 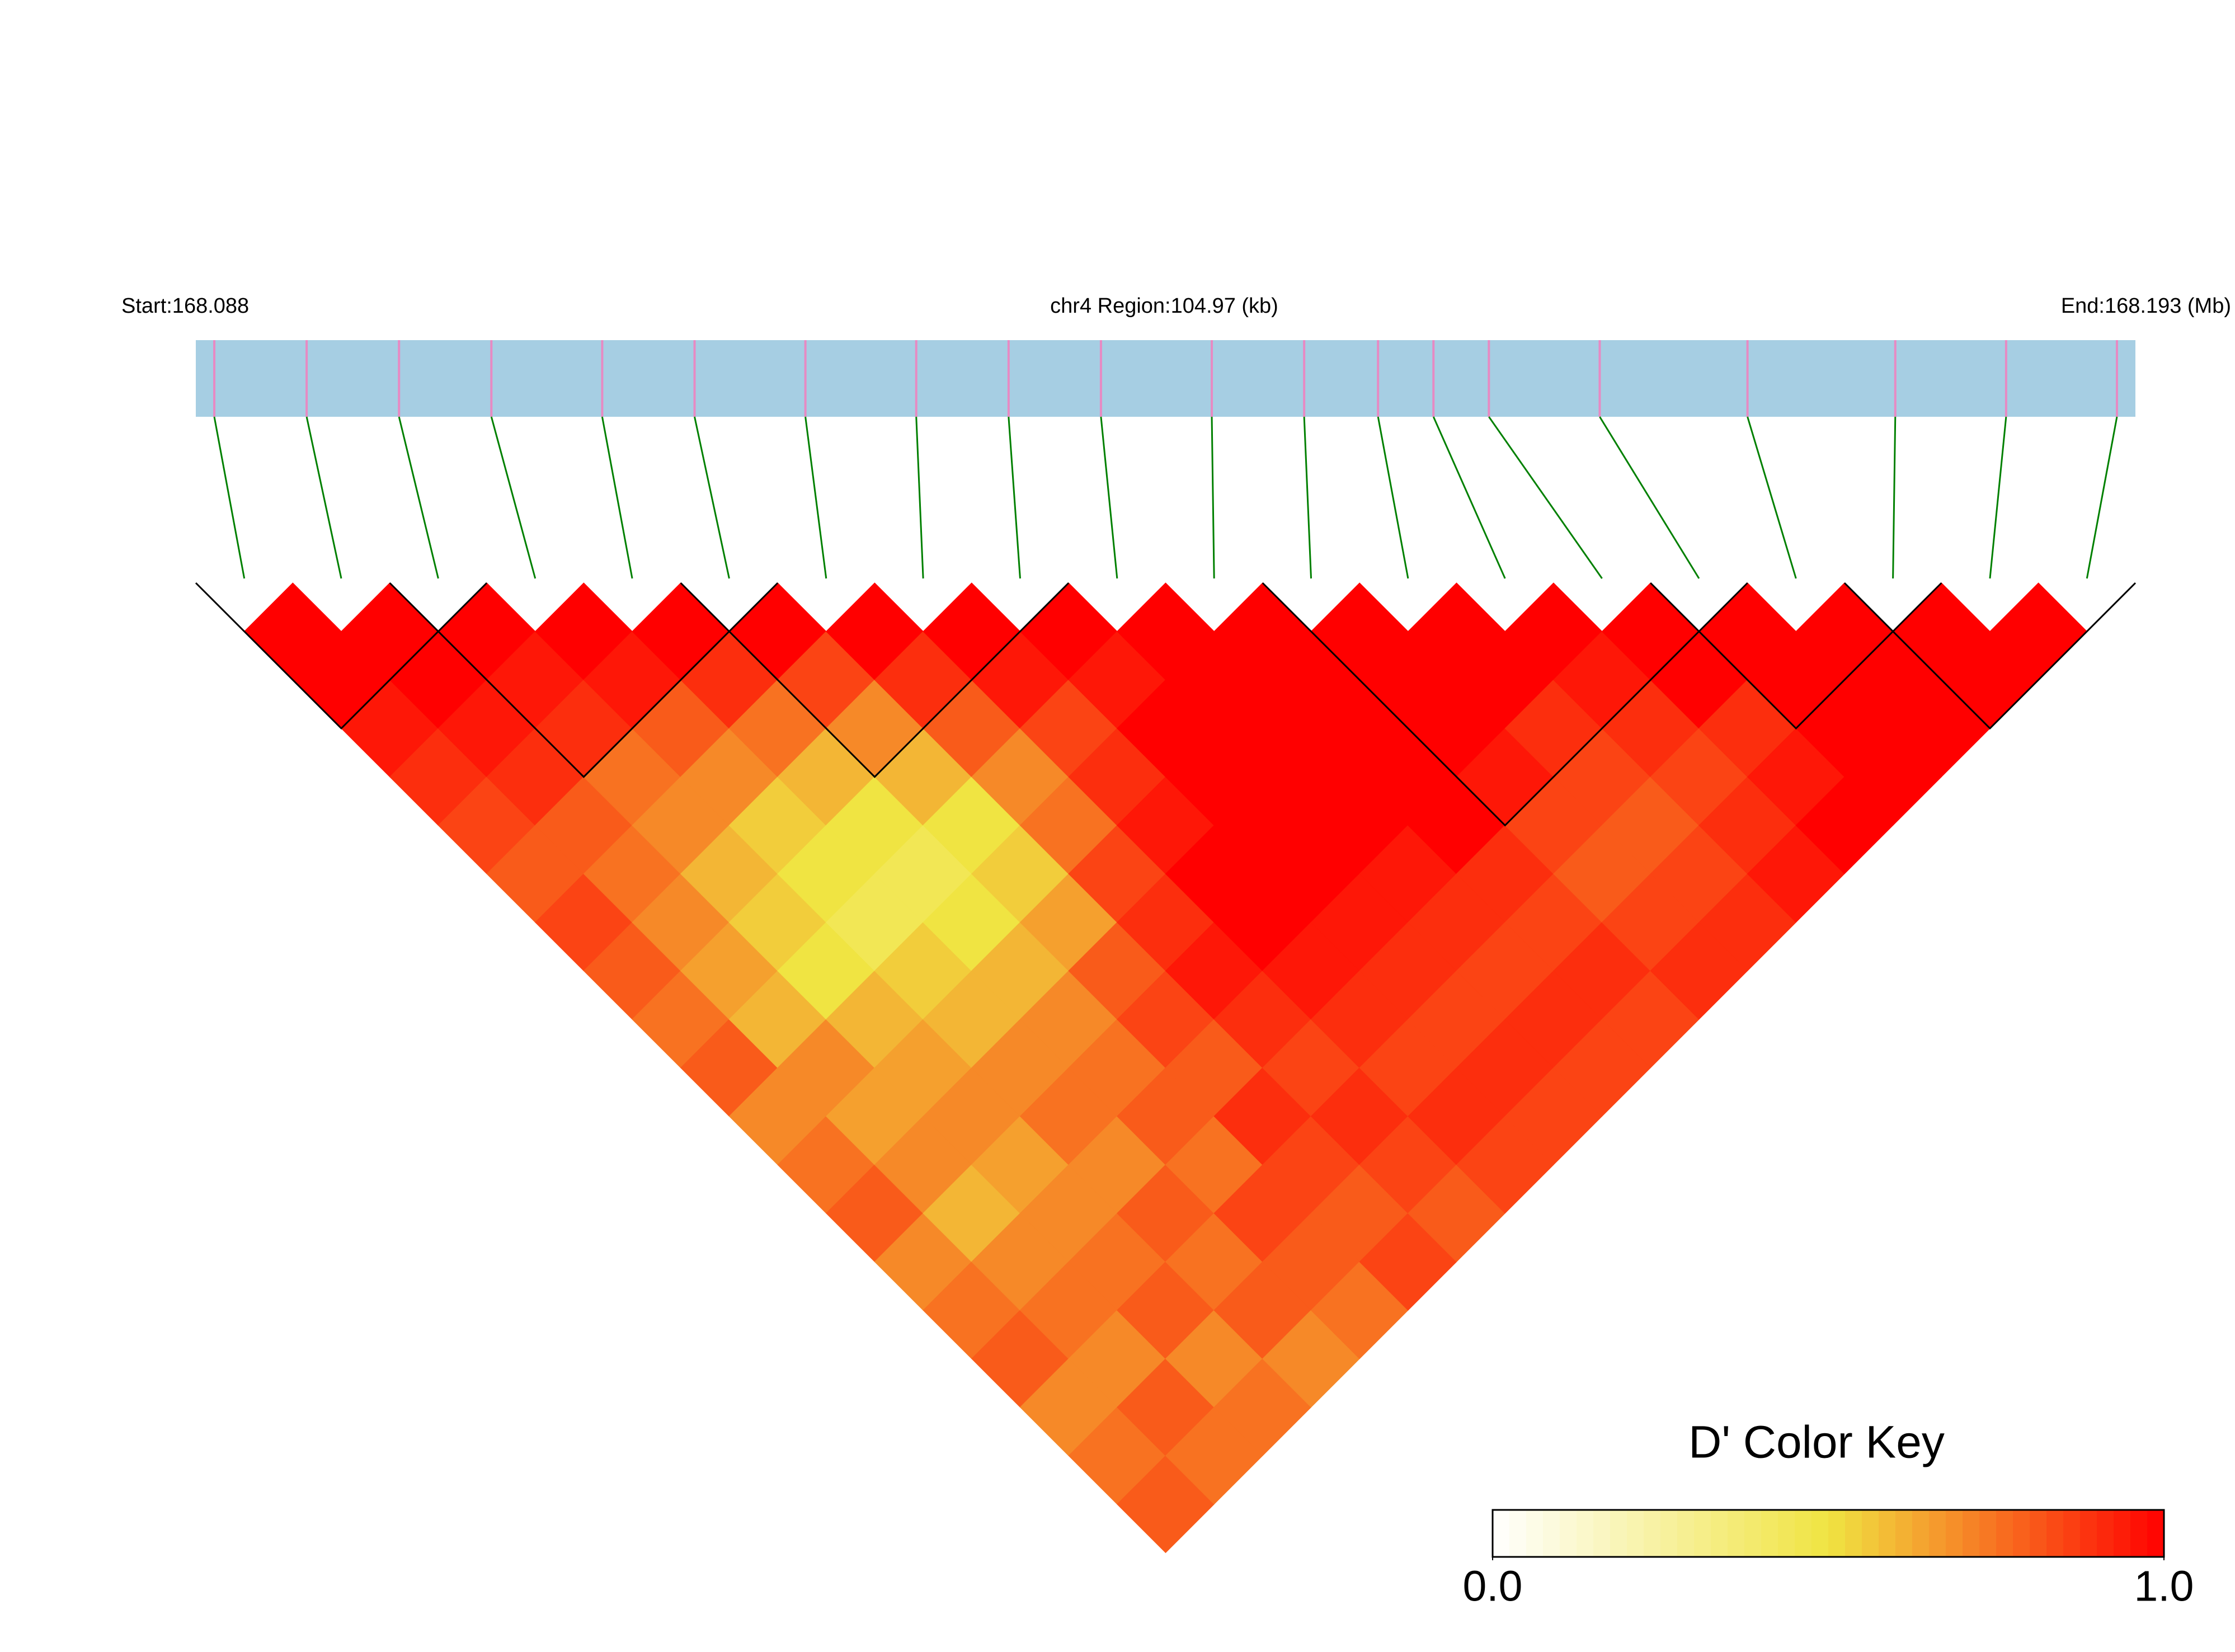 What do you see at coordinates (1165, 379) in the screenshot?
I see `snp-track` at bounding box center [1165, 379].